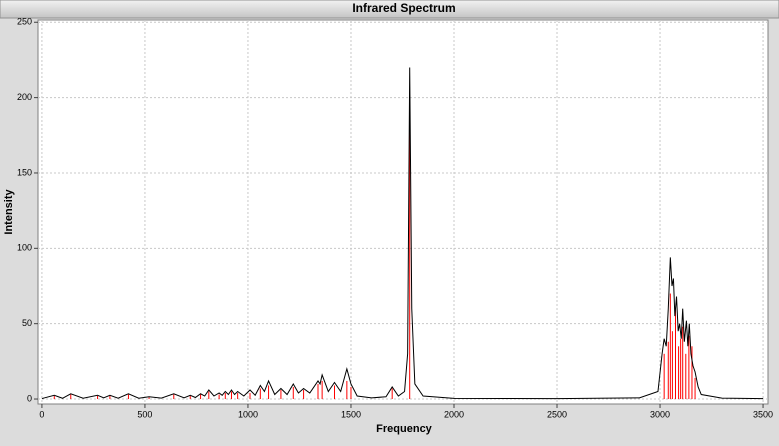 Image resolution: width=779 pixels, height=446 pixels. I want to click on y-tick-label: 100, so click(24, 248).